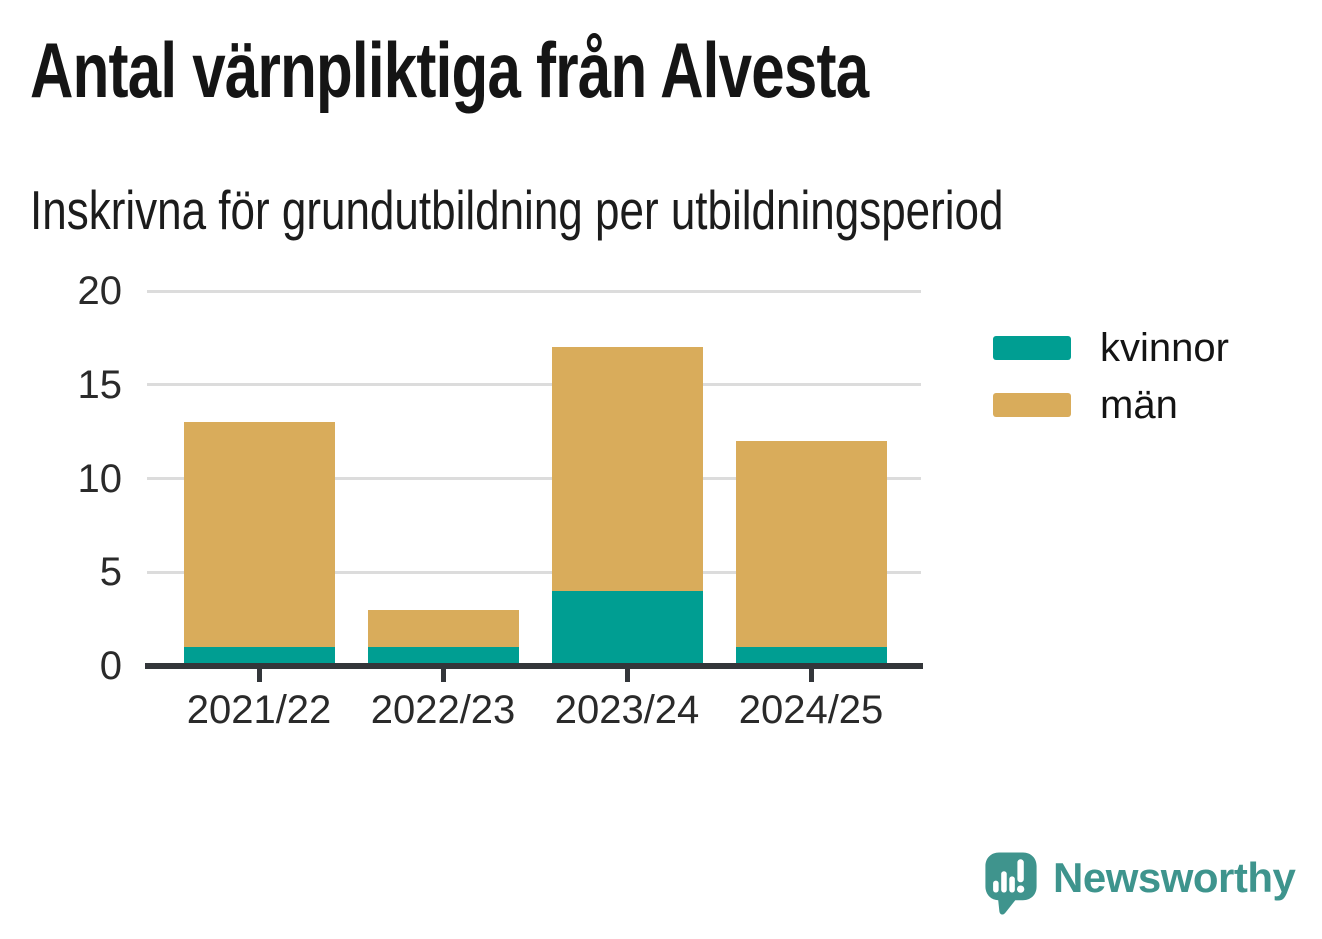 This screenshot has width=1322, height=939. I want to click on y-tick-label-5: 5, so click(110, 572).